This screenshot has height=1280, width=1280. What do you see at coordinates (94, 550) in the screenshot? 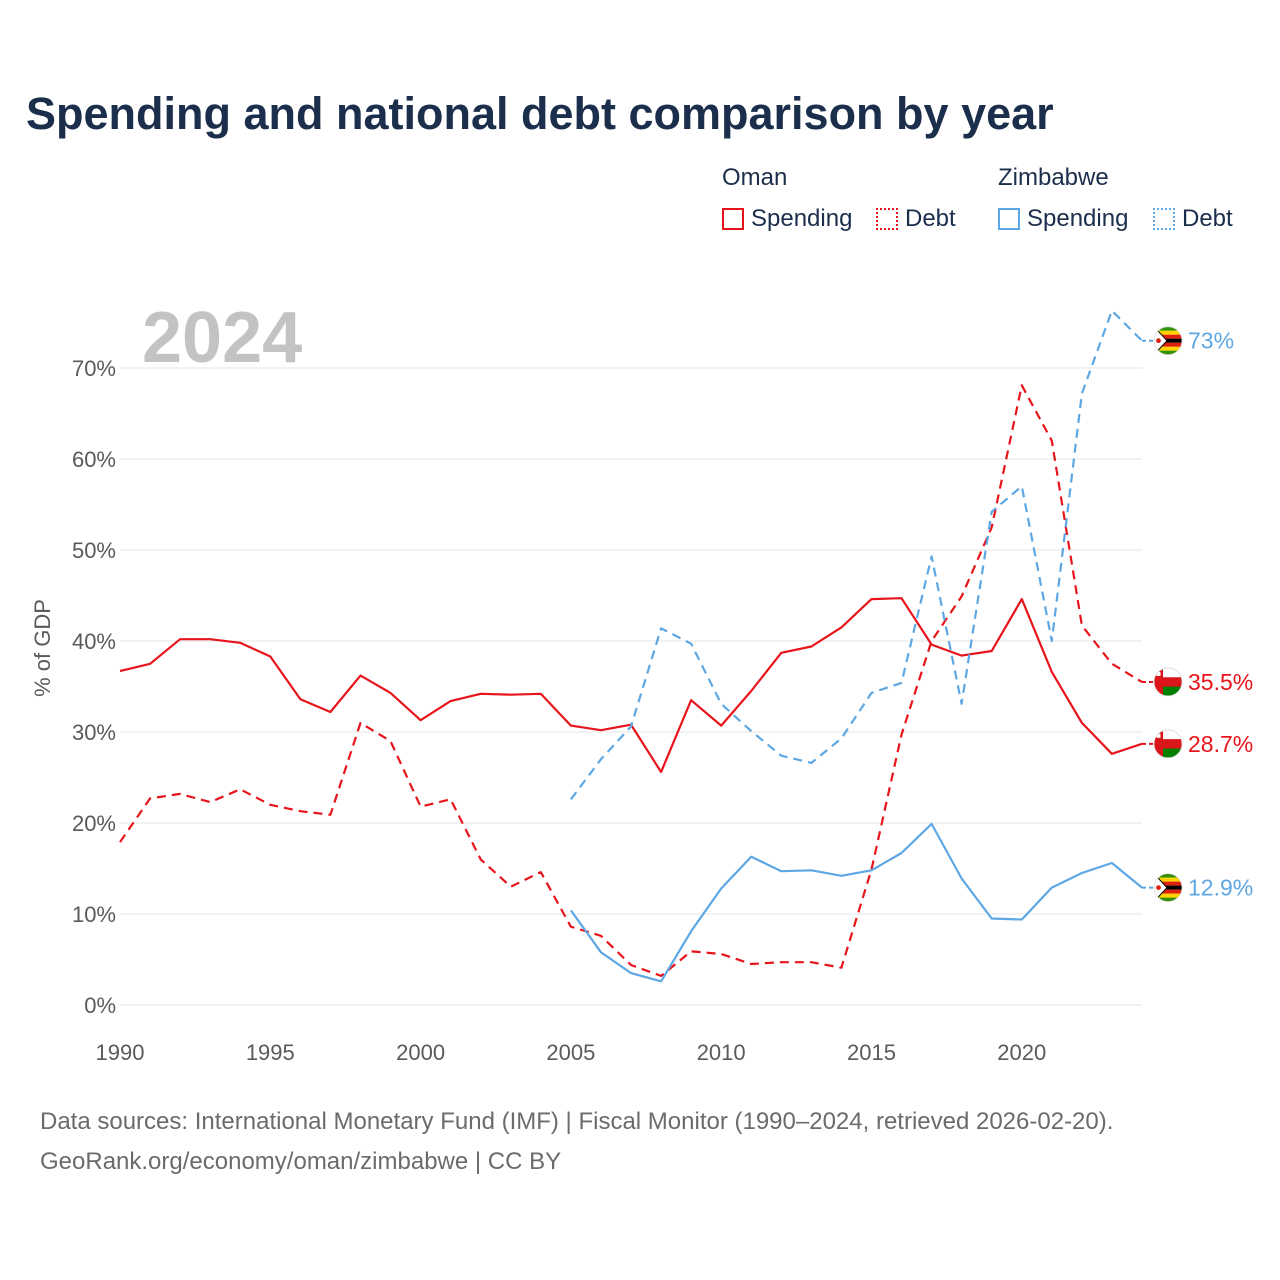
I see `y-tick-label: 50%` at bounding box center [94, 550].